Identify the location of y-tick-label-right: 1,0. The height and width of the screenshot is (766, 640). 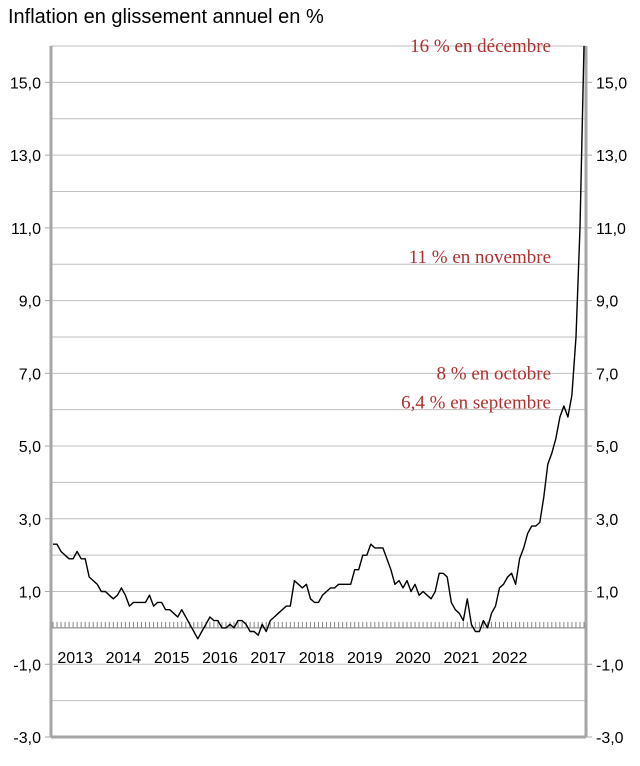
(607, 593).